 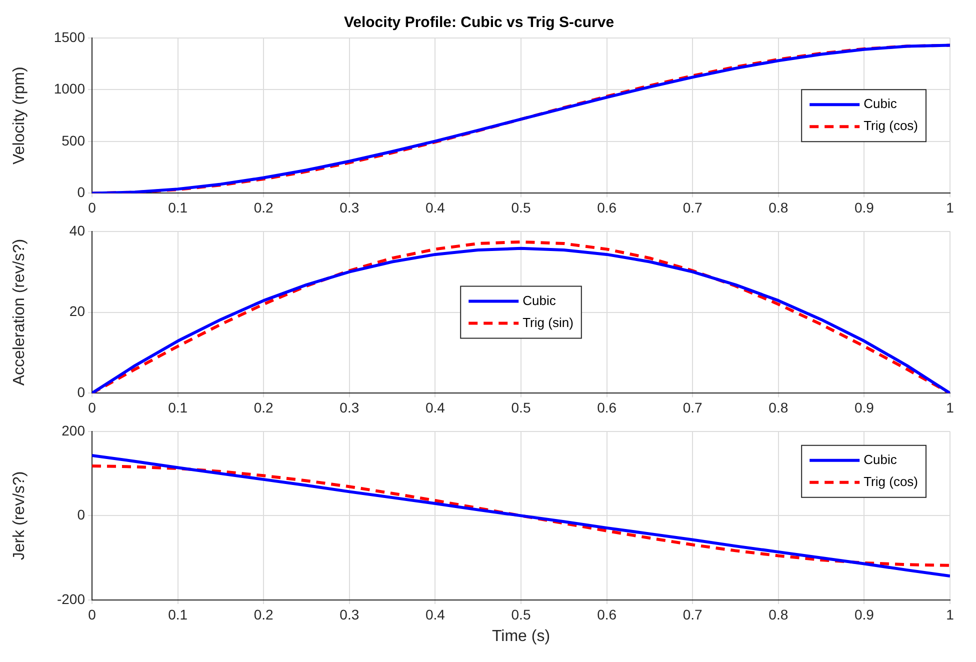 I want to click on y-tick-label: -200, so click(x=71, y=598).